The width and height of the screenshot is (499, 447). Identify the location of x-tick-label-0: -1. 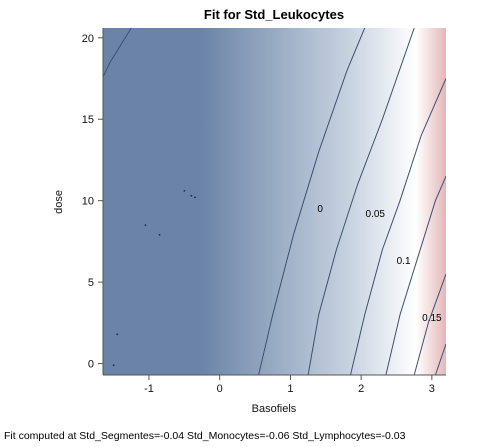
(149, 389).